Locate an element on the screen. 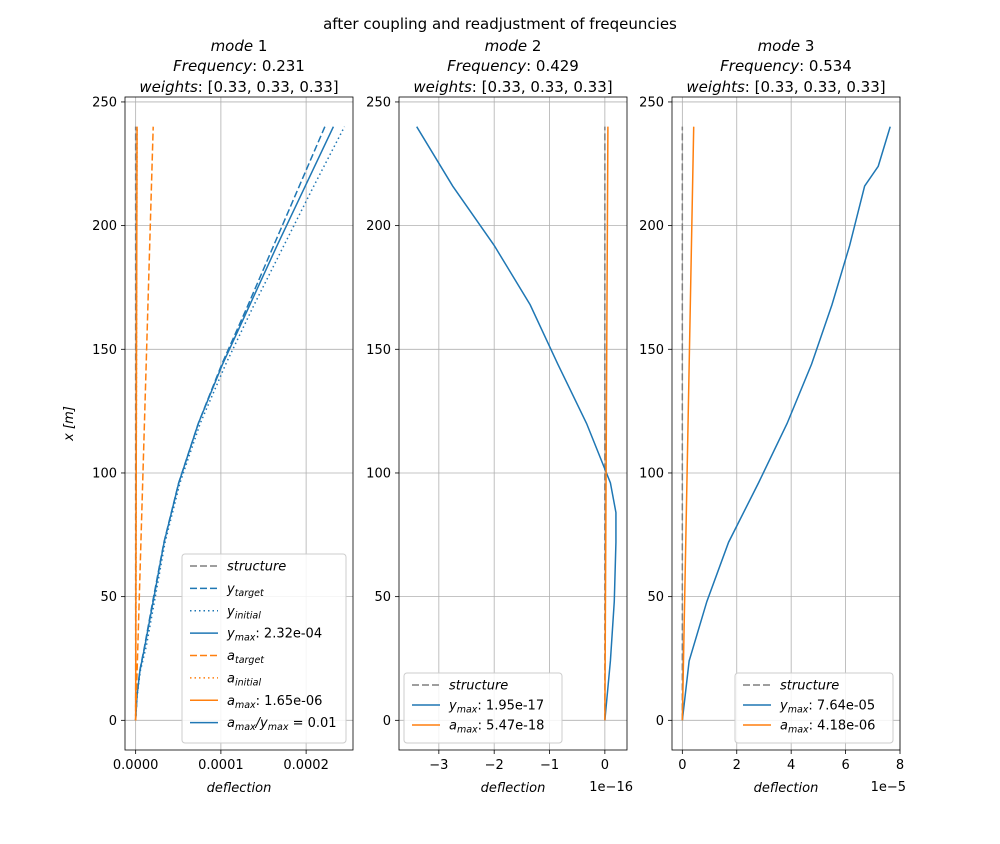  x-tick-label: 4 is located at coordinates (791, 765).